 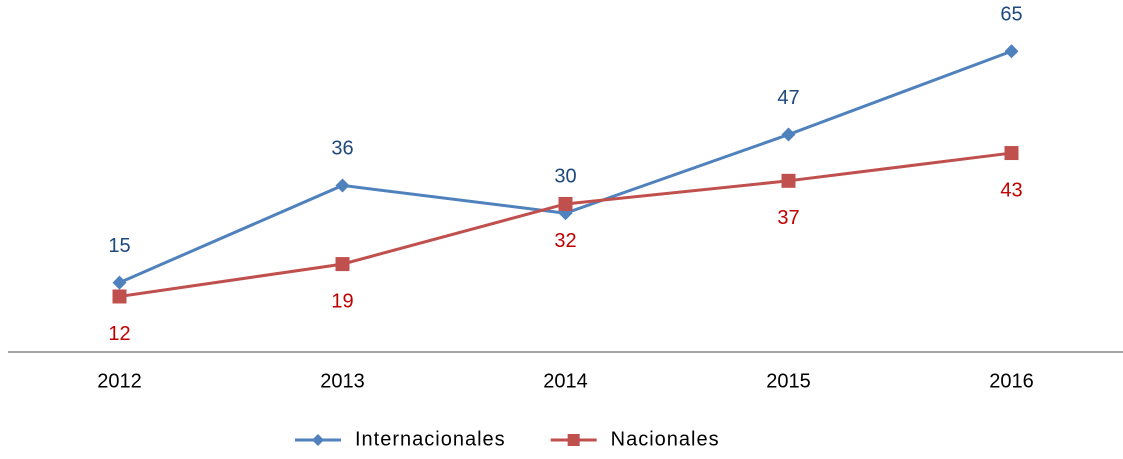 I want to click on data-label: 47, so click(x=788, y=98).